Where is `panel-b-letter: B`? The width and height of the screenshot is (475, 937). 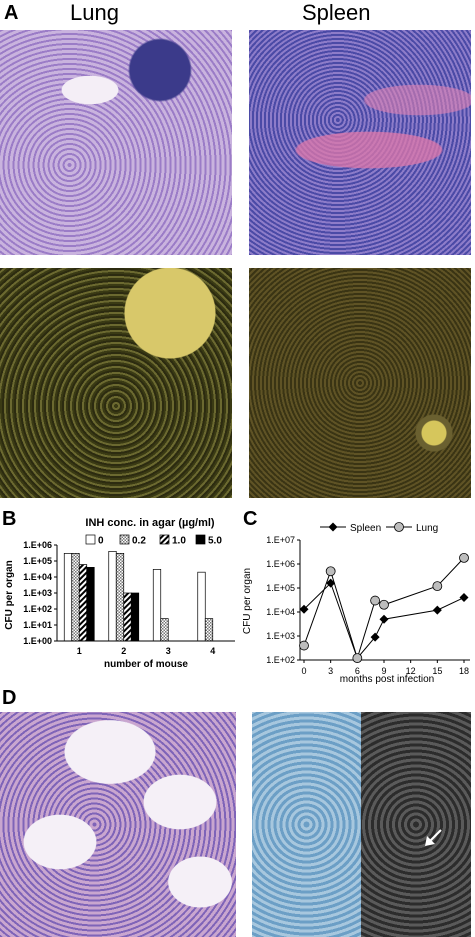
panel-b-letter: B is located at coordinates (9, 519).